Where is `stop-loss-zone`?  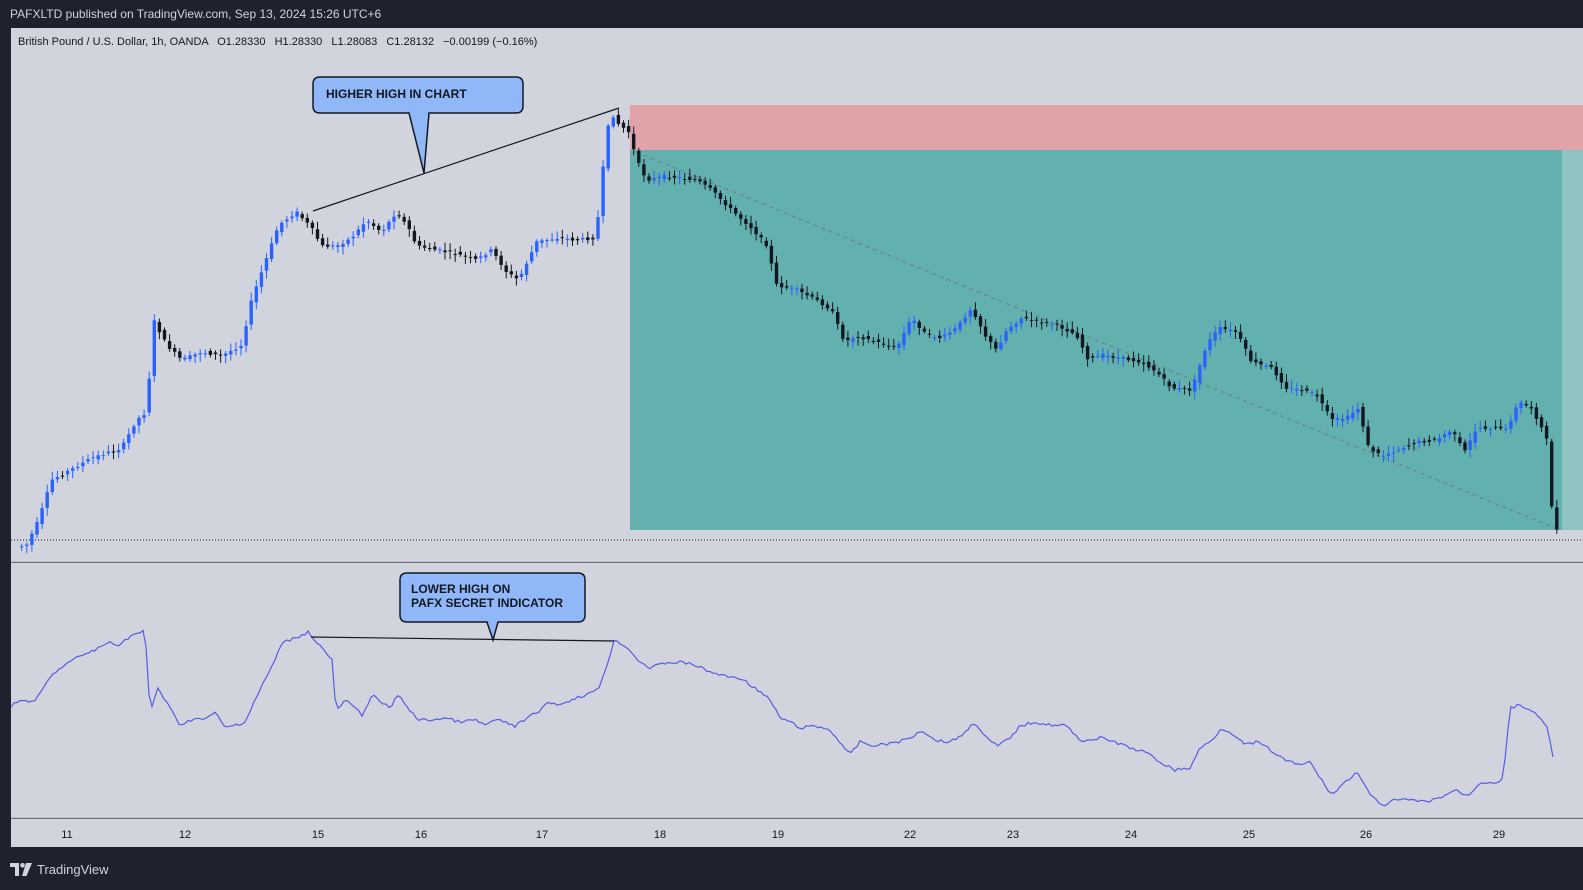
stop-loss-zone is located at coordinates (1106, 127).